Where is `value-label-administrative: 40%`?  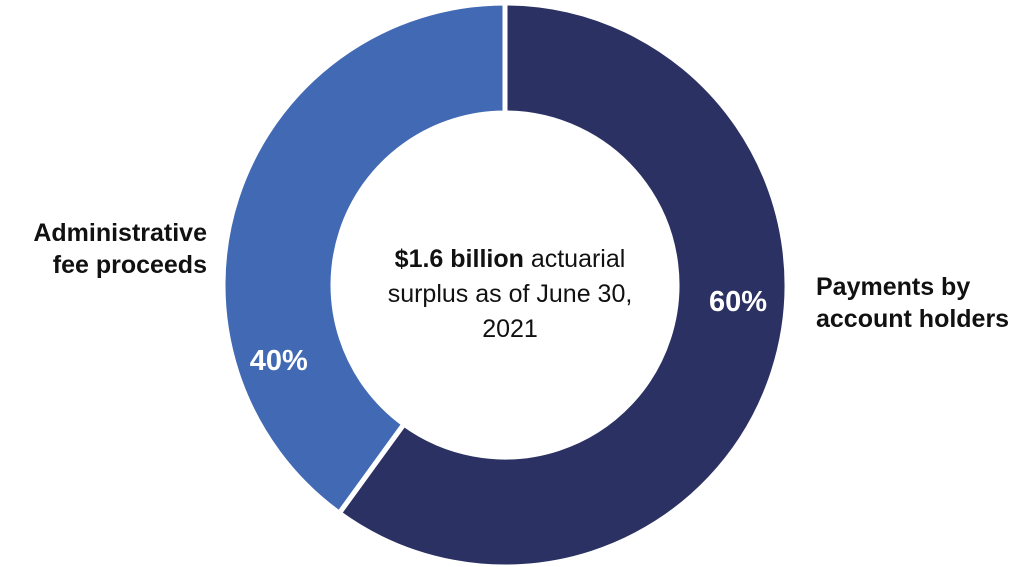
value-label-administrative: 40% is located at coordinates (279, 361).